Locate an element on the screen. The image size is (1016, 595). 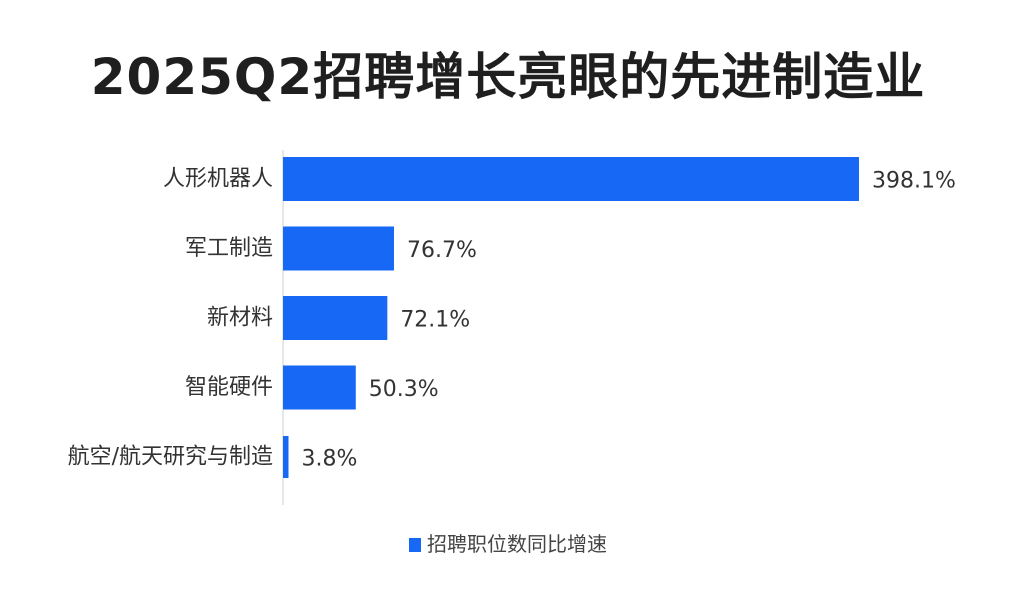
category-label: 智能硬件 is located at coordinates (229, 387).